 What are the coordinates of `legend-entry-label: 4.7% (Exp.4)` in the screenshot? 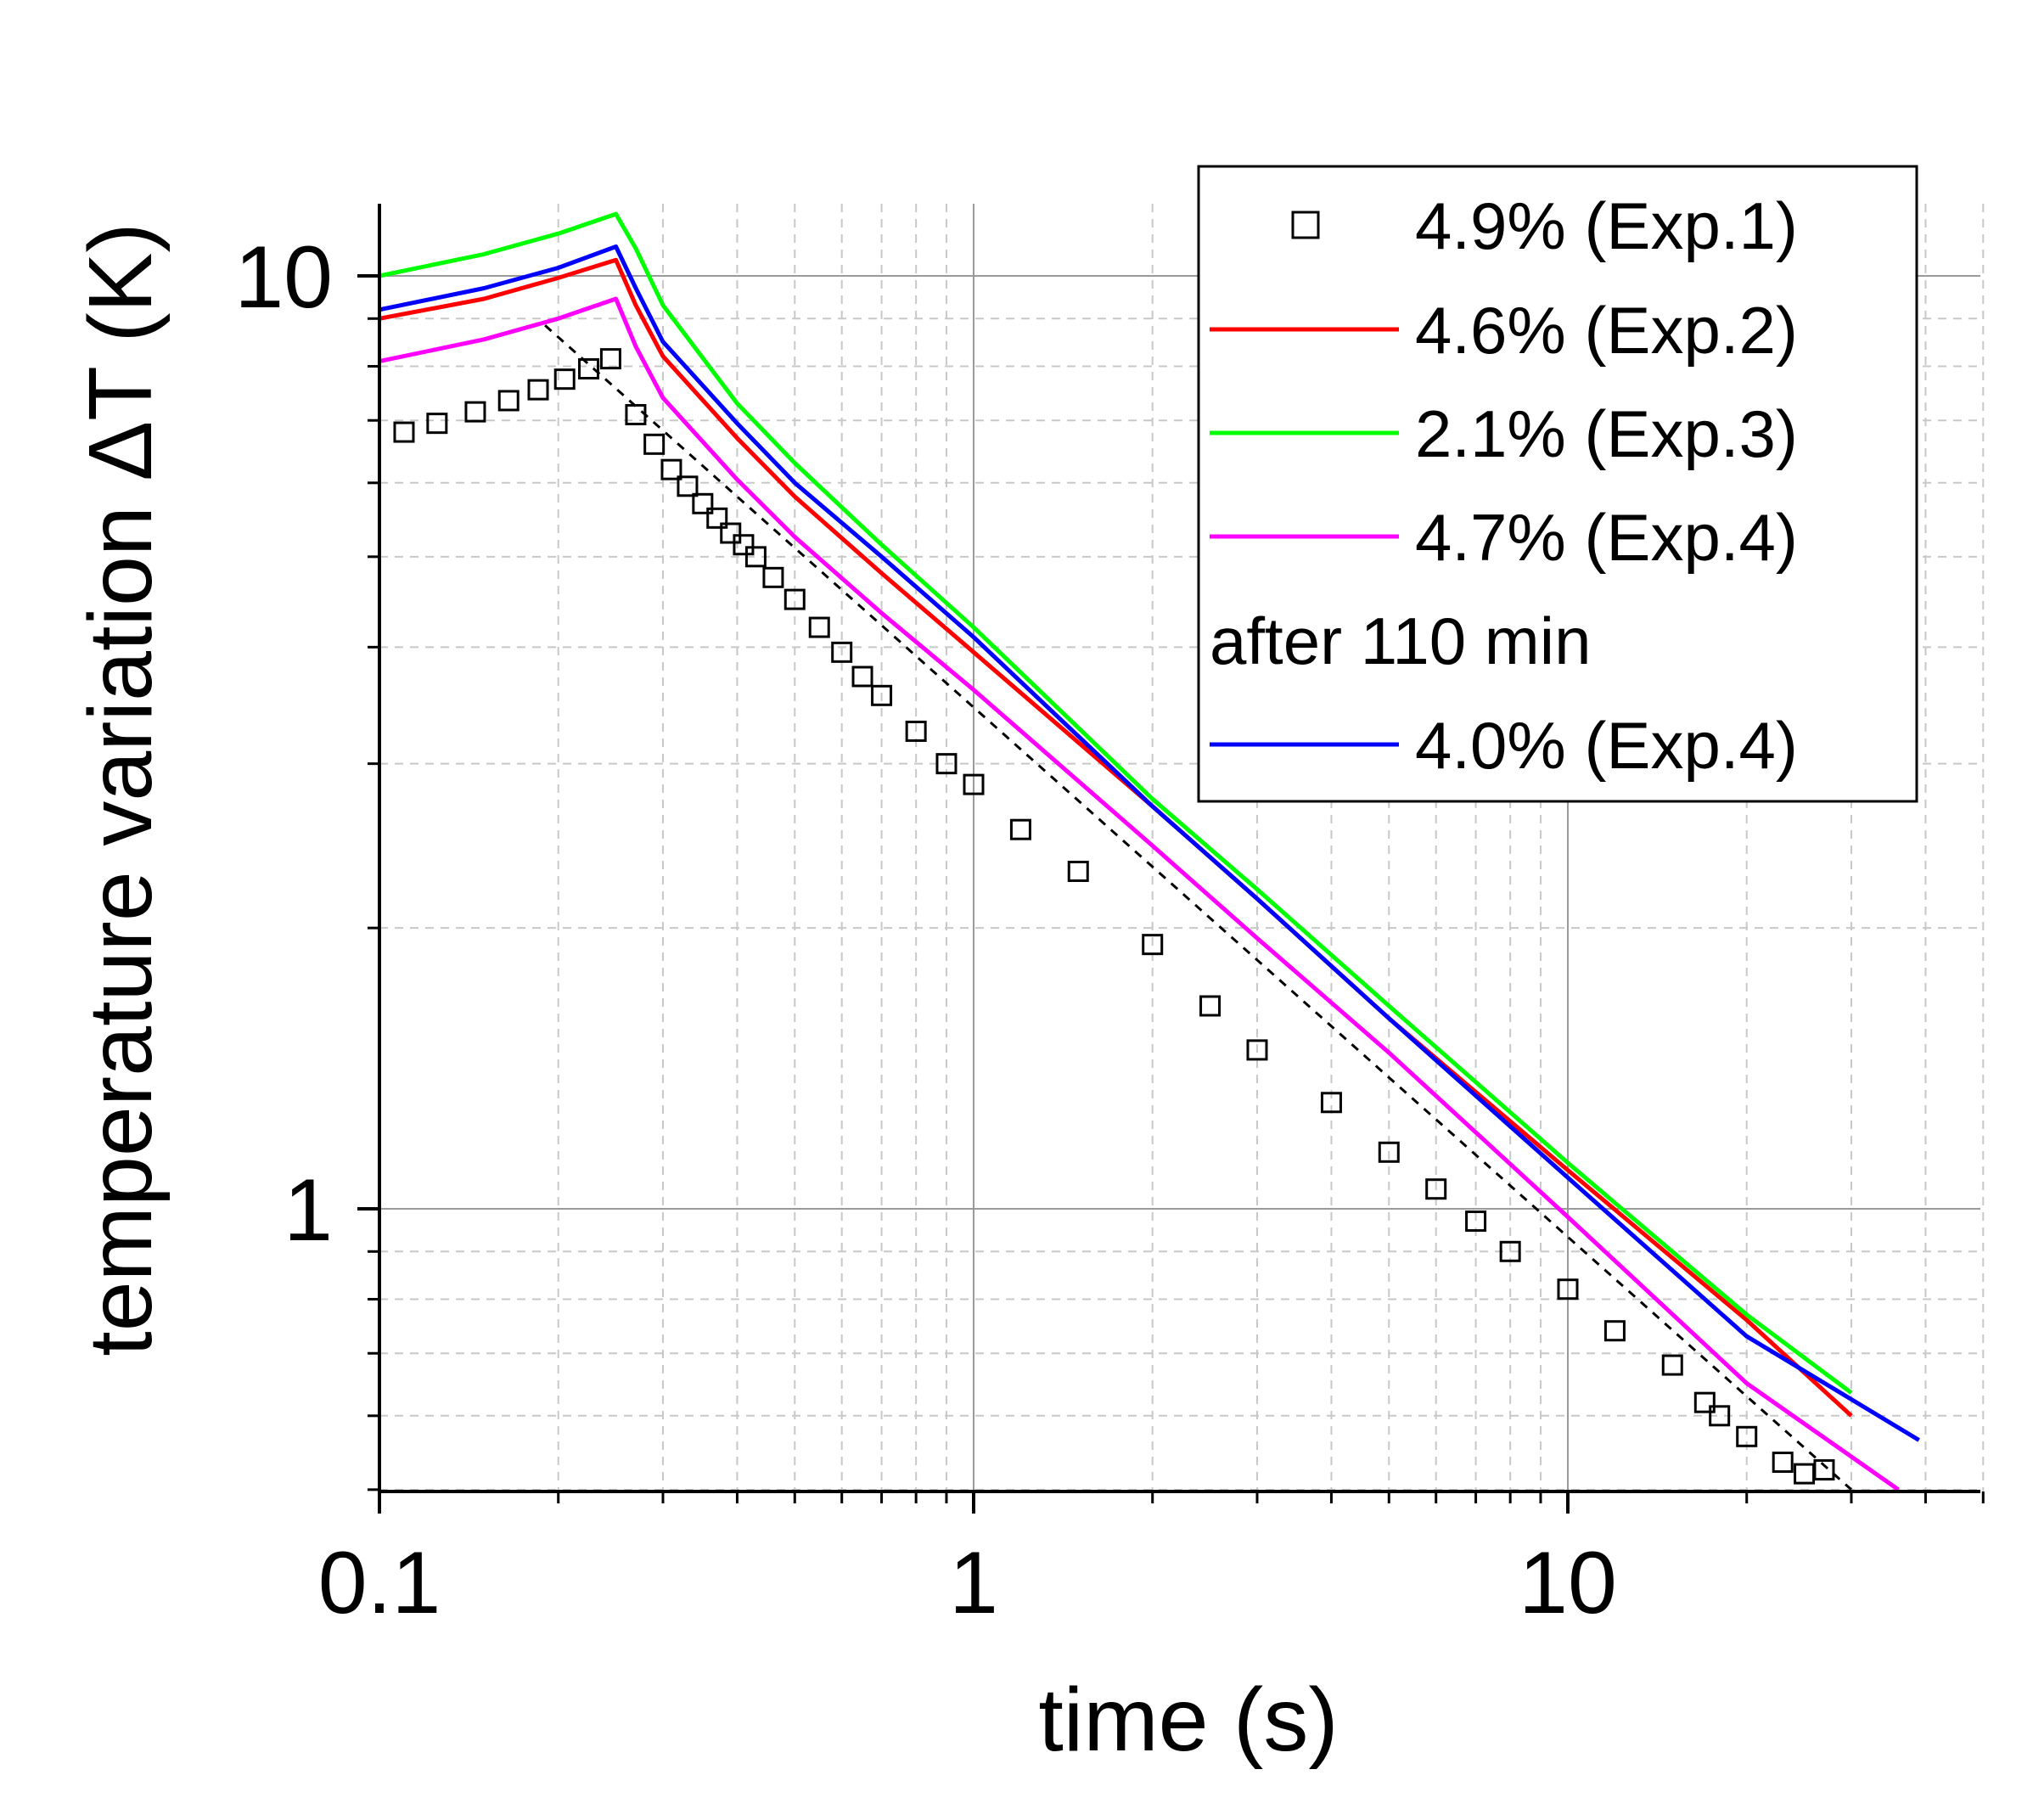 It's located at (1606, 537).